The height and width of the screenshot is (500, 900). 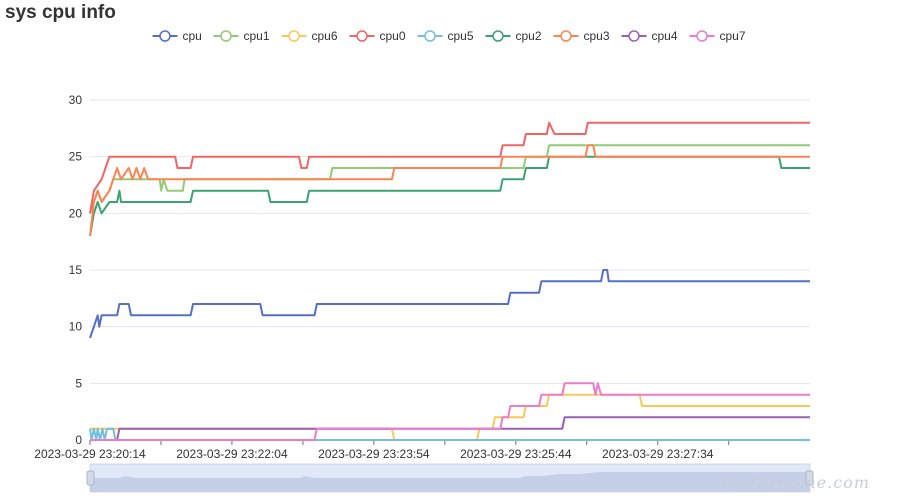 What do you see at coordinates (634, 36) in the screenshot?
I see `legend-marker-cpu4` at bounding box center [634, 36].